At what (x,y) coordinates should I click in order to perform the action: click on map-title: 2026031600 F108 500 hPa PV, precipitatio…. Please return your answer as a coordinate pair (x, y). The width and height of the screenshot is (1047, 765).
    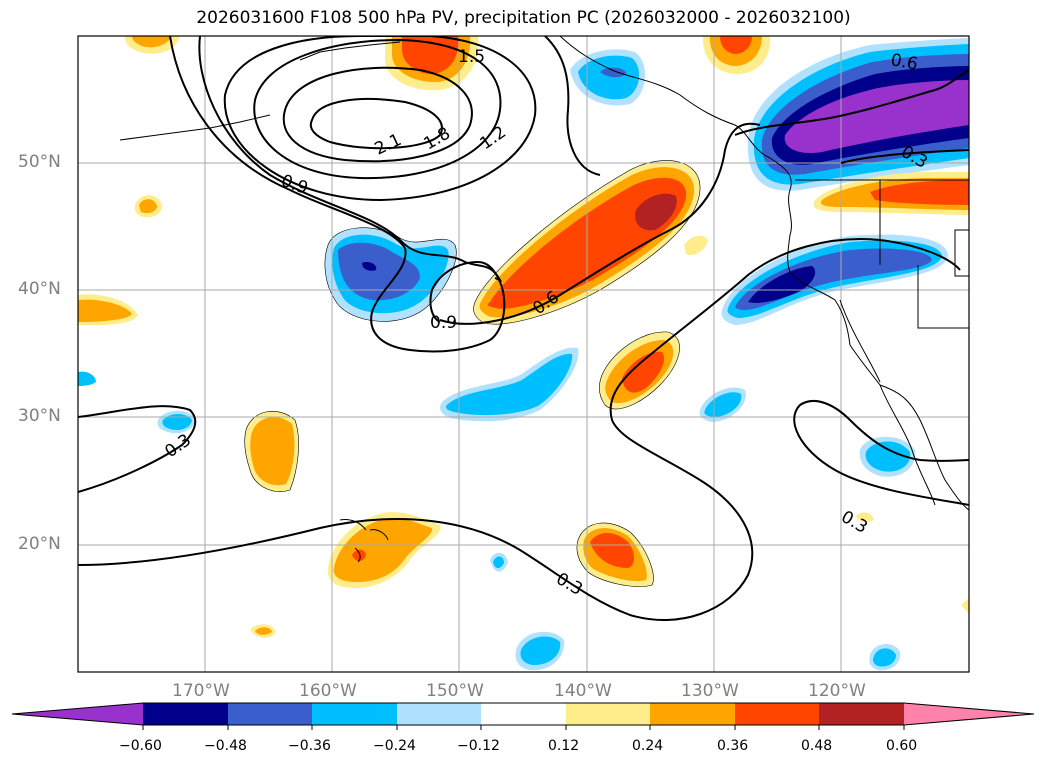
    Looking at the image, I should click on (523, 18).